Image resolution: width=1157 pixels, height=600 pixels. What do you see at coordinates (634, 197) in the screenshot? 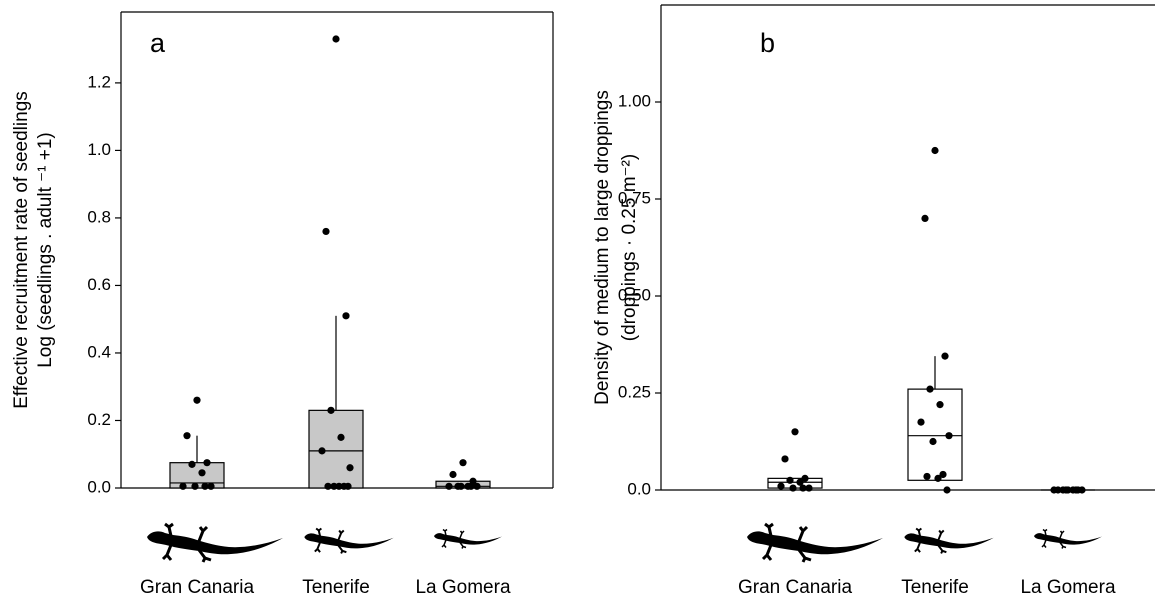
I see `y-tick-label: 0.75` at bounding box center [634, 197].